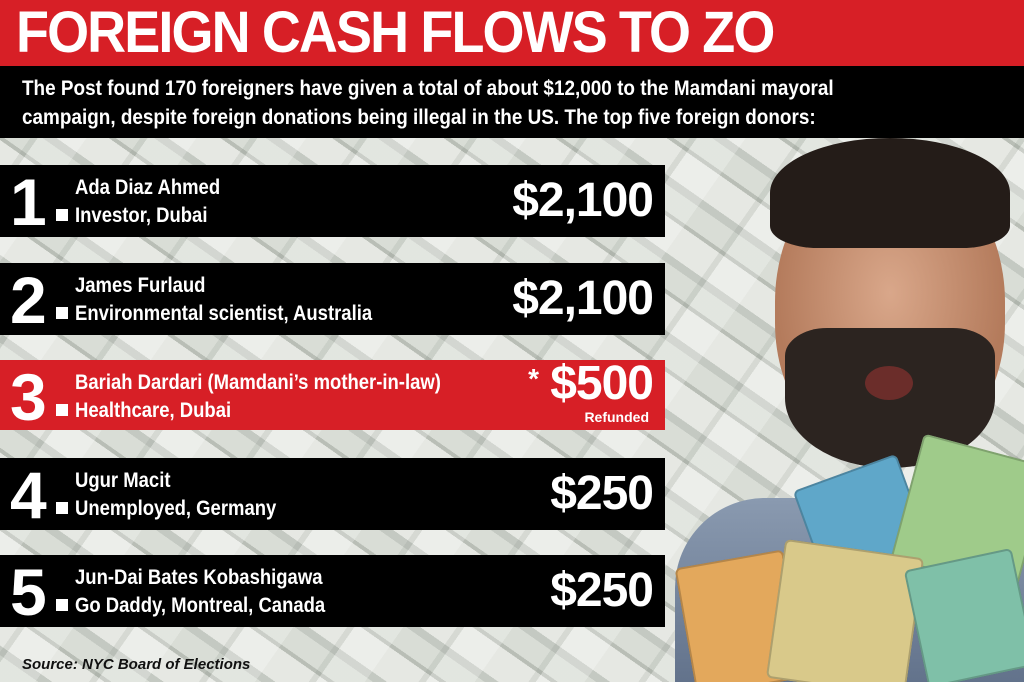  Describe the element at coordinates (28, 300) in the screenshot. I see `rank-number: 2` at that location.